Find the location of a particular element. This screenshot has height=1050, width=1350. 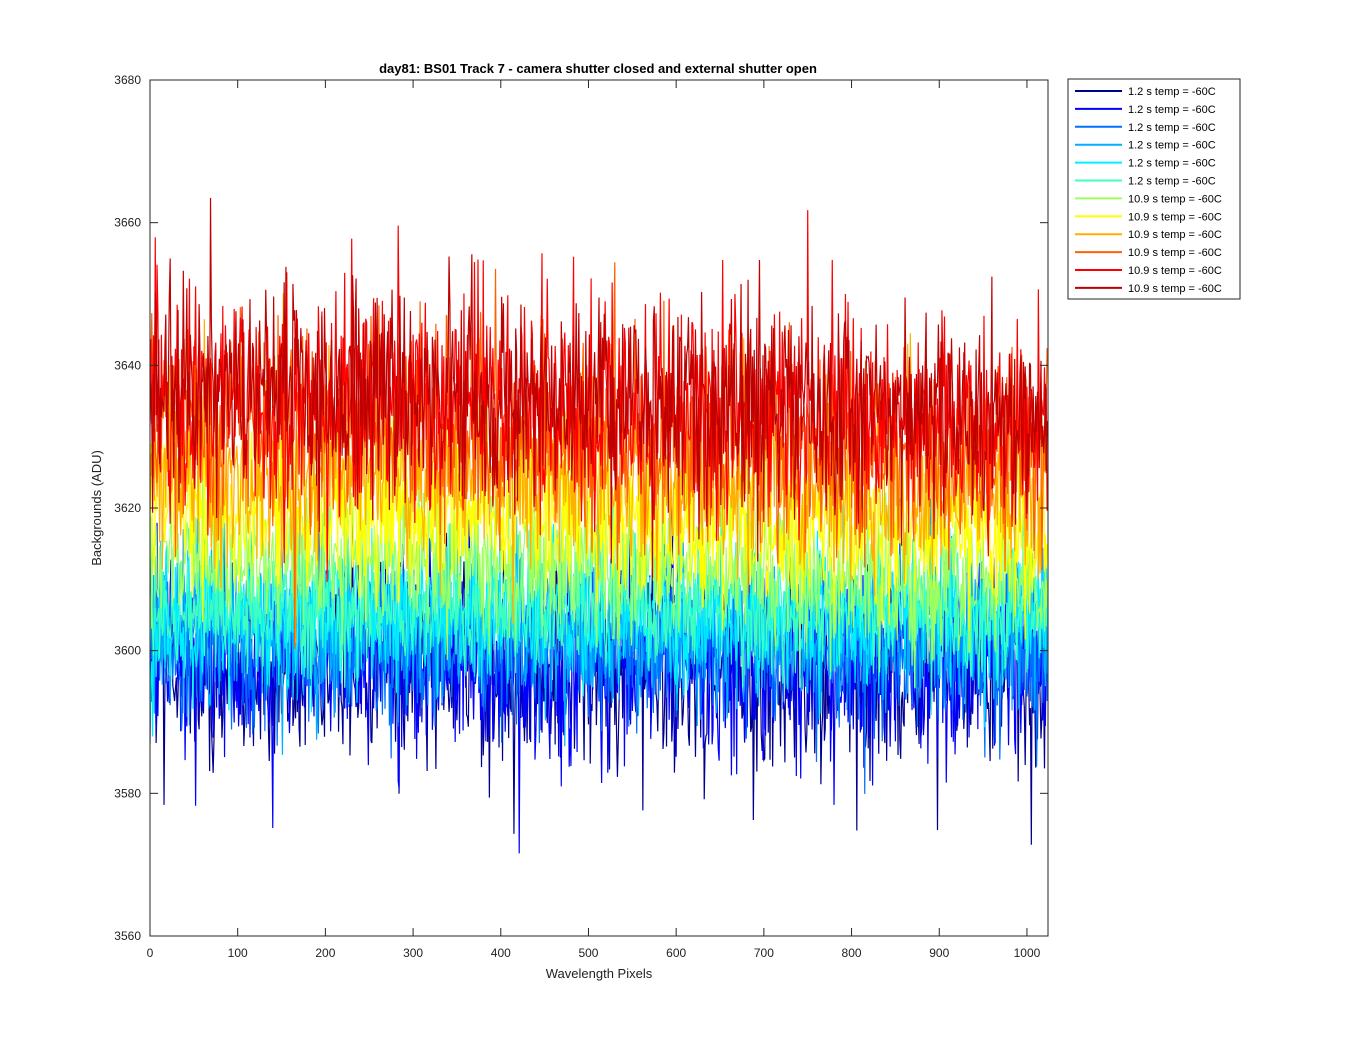

x-tick-label: 800 is located at coordinates (852, 953).